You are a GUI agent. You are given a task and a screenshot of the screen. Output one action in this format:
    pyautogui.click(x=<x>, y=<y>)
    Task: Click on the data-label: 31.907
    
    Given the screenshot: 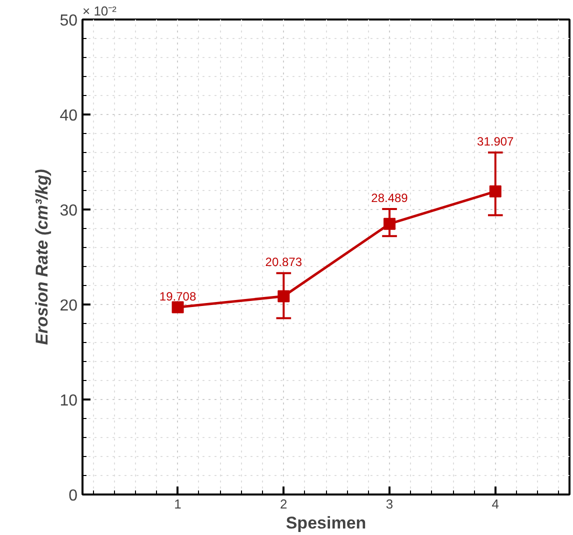 What is the action you would take?
    pyautogui.click(x=495, y=141)
    